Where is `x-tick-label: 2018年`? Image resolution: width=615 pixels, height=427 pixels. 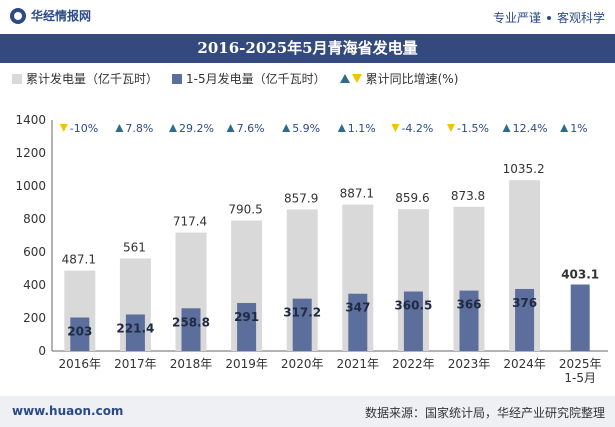
x-tick-label: 2018年 is located at coordinates (191, 364).